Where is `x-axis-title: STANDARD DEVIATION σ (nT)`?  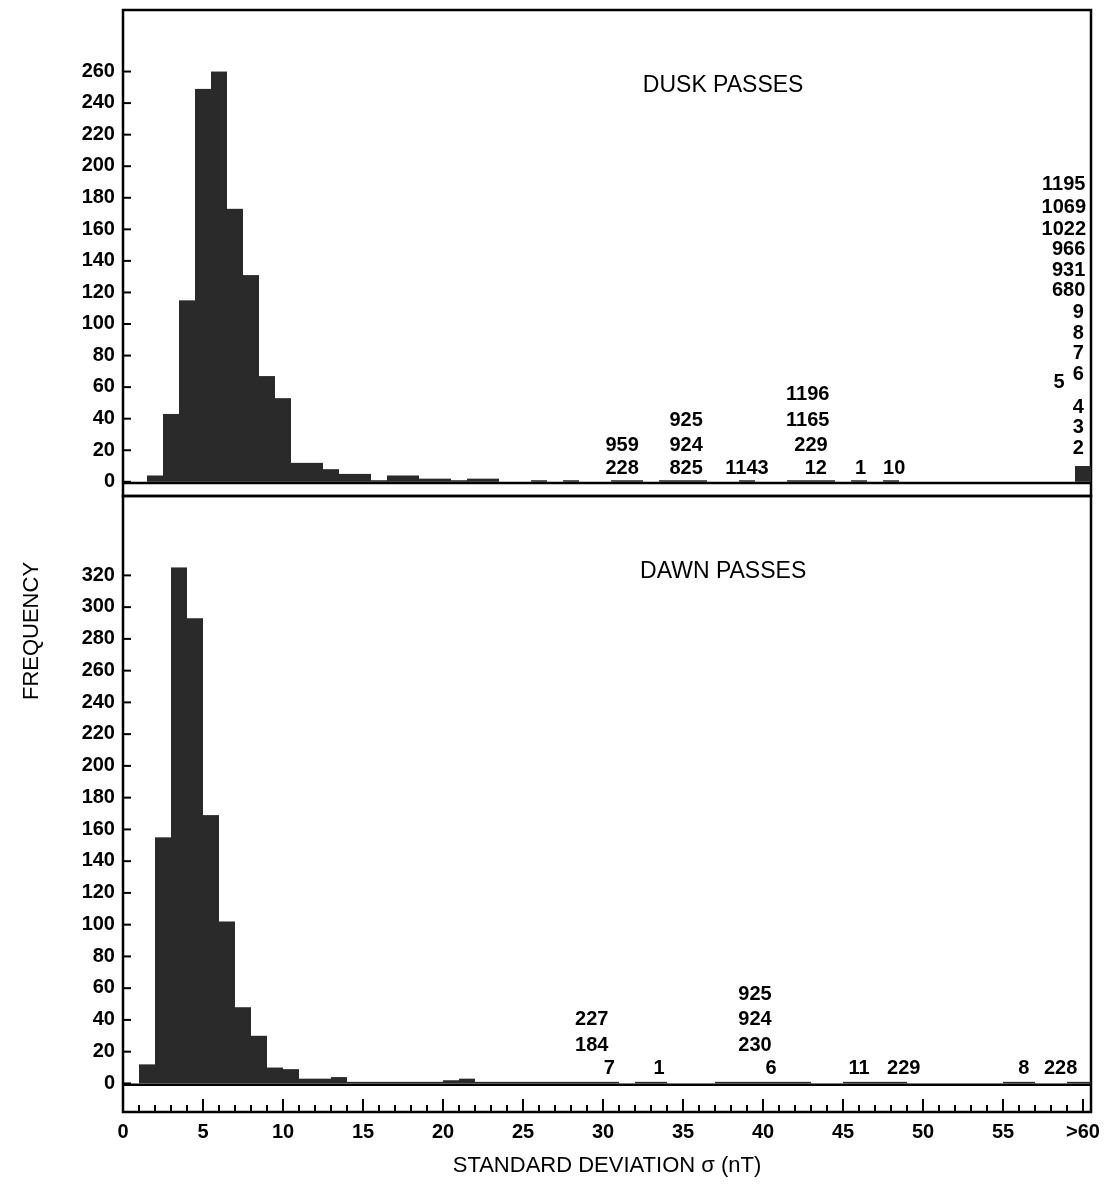 x-axis-title: STANDARD DEVIATION σ (nT) is located at coordinates (607, 1164).